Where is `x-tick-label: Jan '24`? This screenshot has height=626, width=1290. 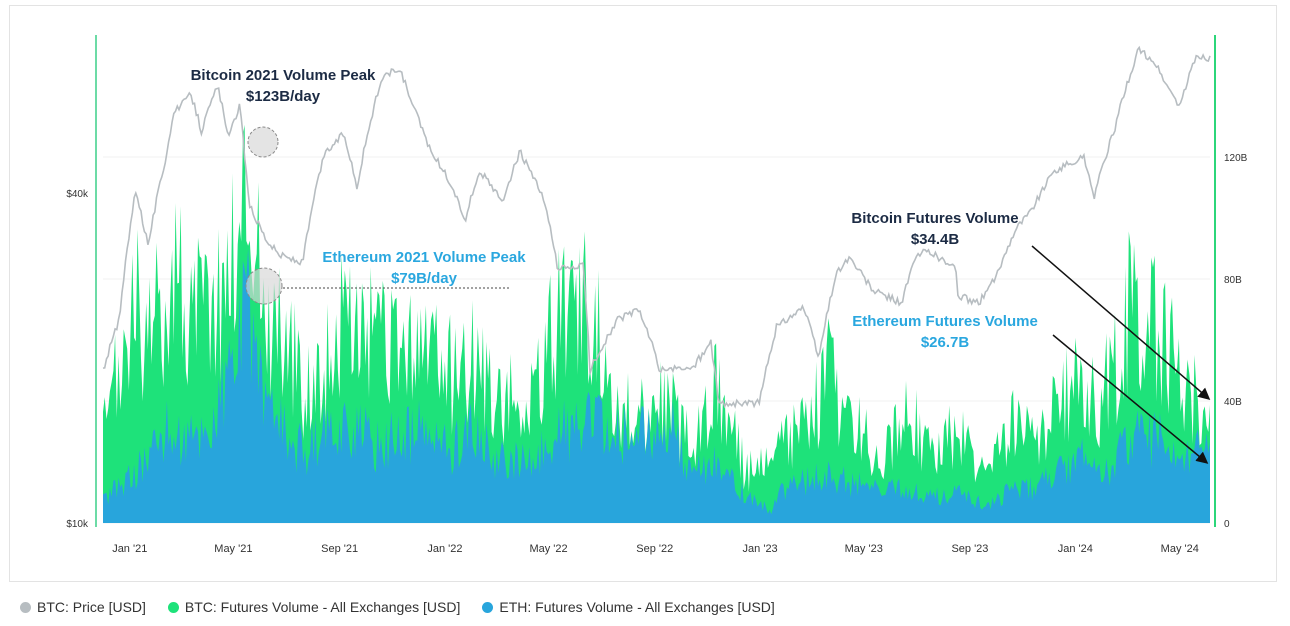
x-tick-label: Jan '24 is located at coordinates (1075, 549).